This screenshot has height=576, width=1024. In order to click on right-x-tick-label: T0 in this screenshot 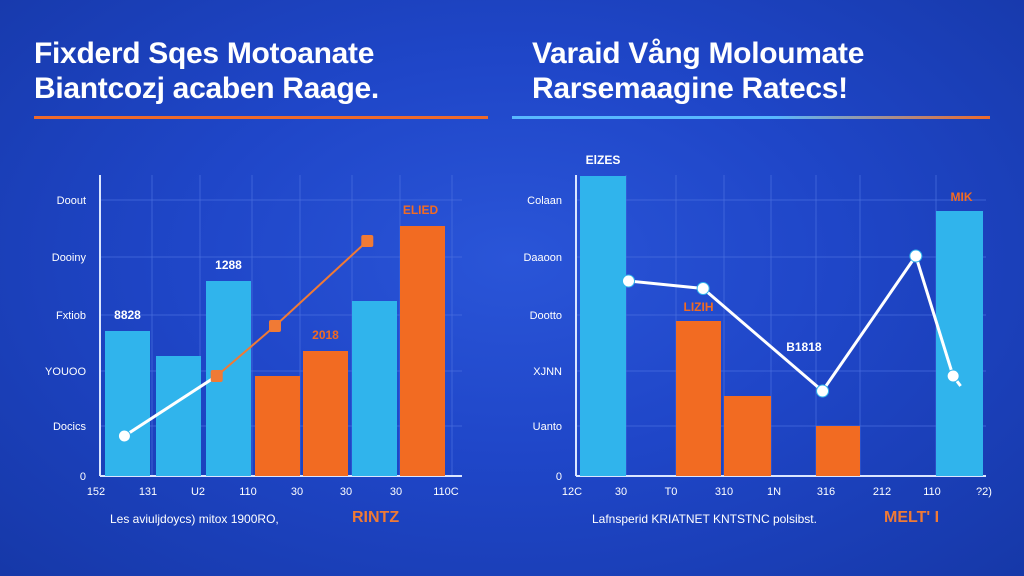, I will do `click(671, 492)`.